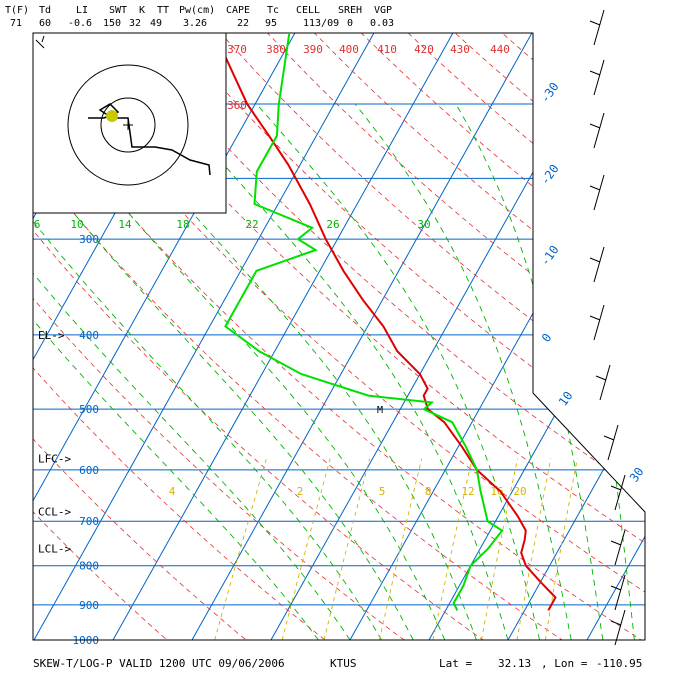  I want to click on mixing-ratio-label: 12, so click(467, 491).